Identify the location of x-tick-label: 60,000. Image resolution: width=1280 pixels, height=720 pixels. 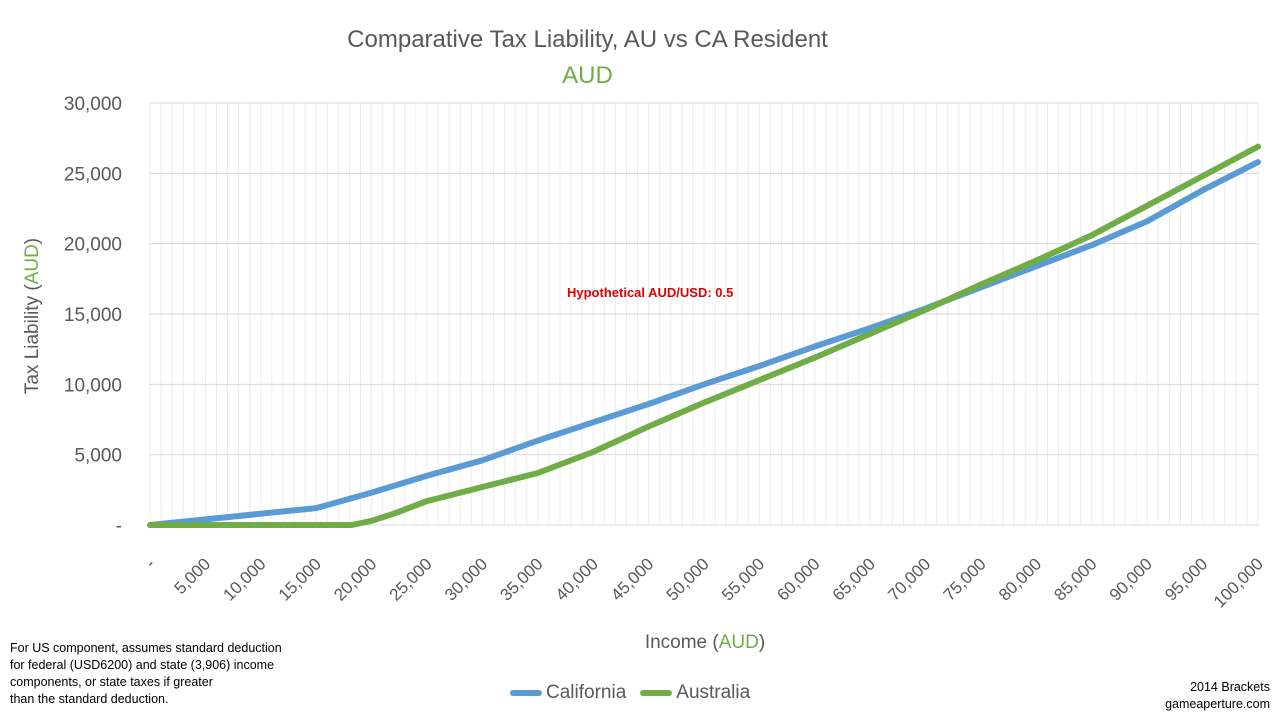
(798, 579).